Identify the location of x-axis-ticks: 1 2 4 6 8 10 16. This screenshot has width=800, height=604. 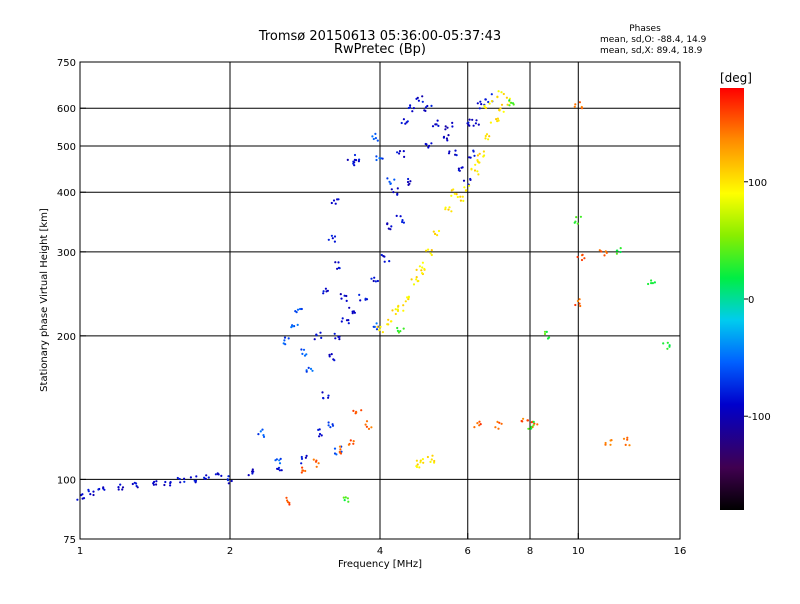
(381, 545).